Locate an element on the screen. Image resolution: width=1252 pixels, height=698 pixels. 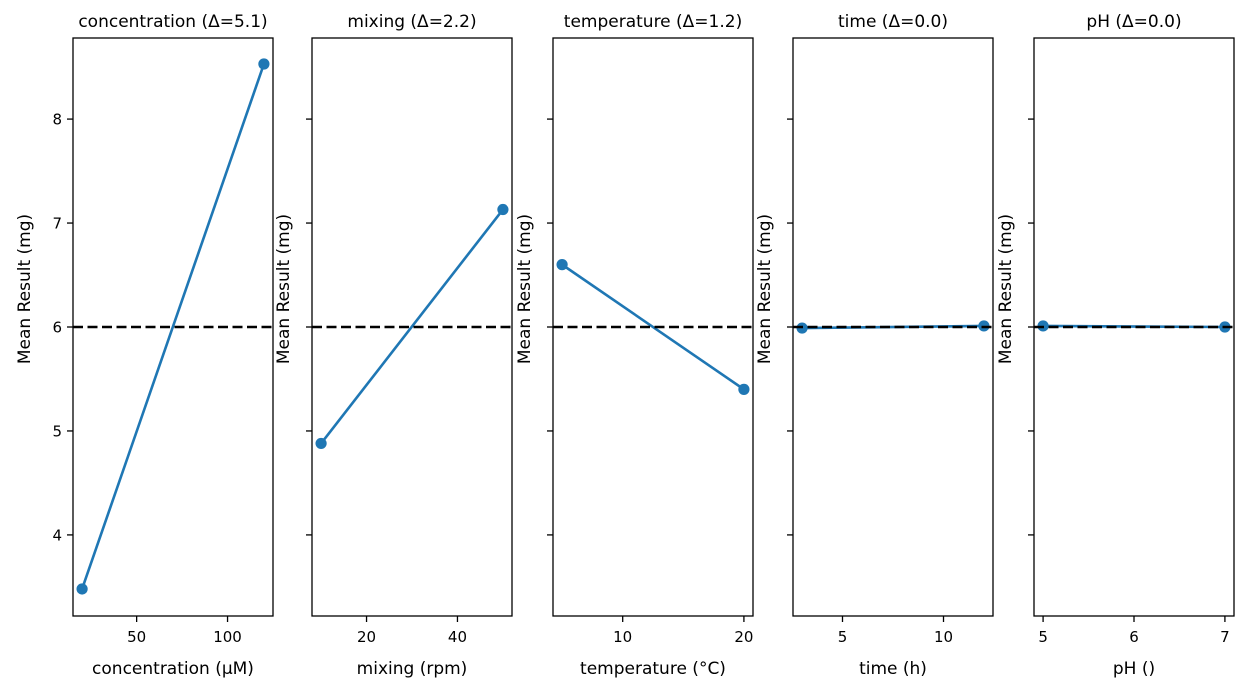
subplot-title: time (Δ=0.0) is located at coordinates (893, 22).